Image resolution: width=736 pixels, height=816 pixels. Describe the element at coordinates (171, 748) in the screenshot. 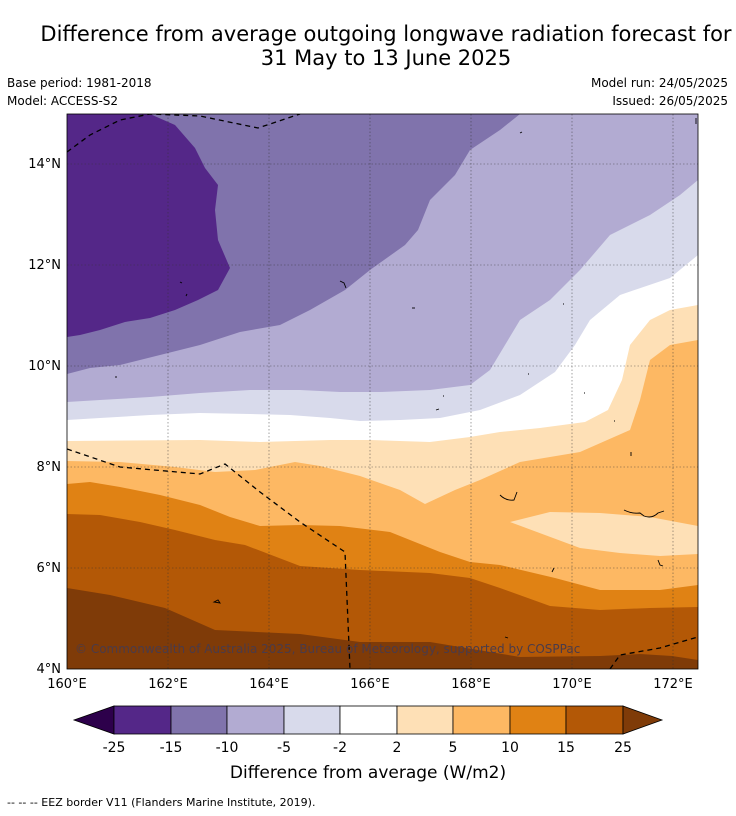

I see `colorbar-tick: -15` at that location.